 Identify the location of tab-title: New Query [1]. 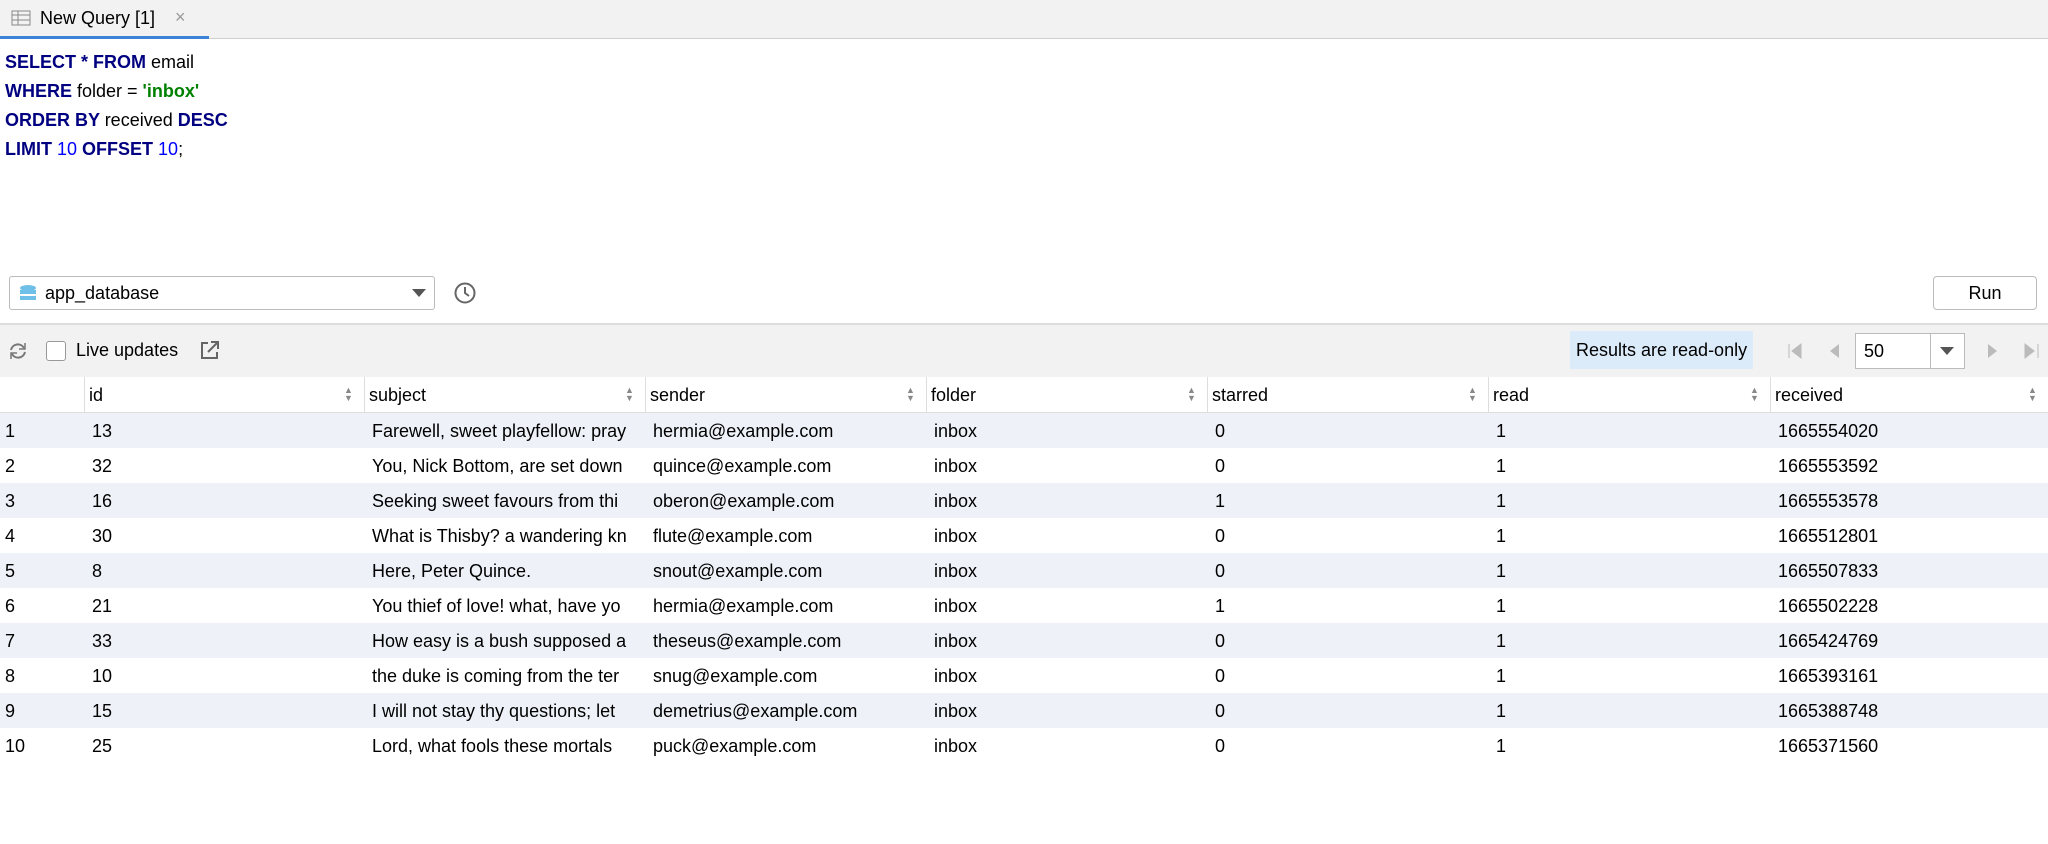
(98, 18).